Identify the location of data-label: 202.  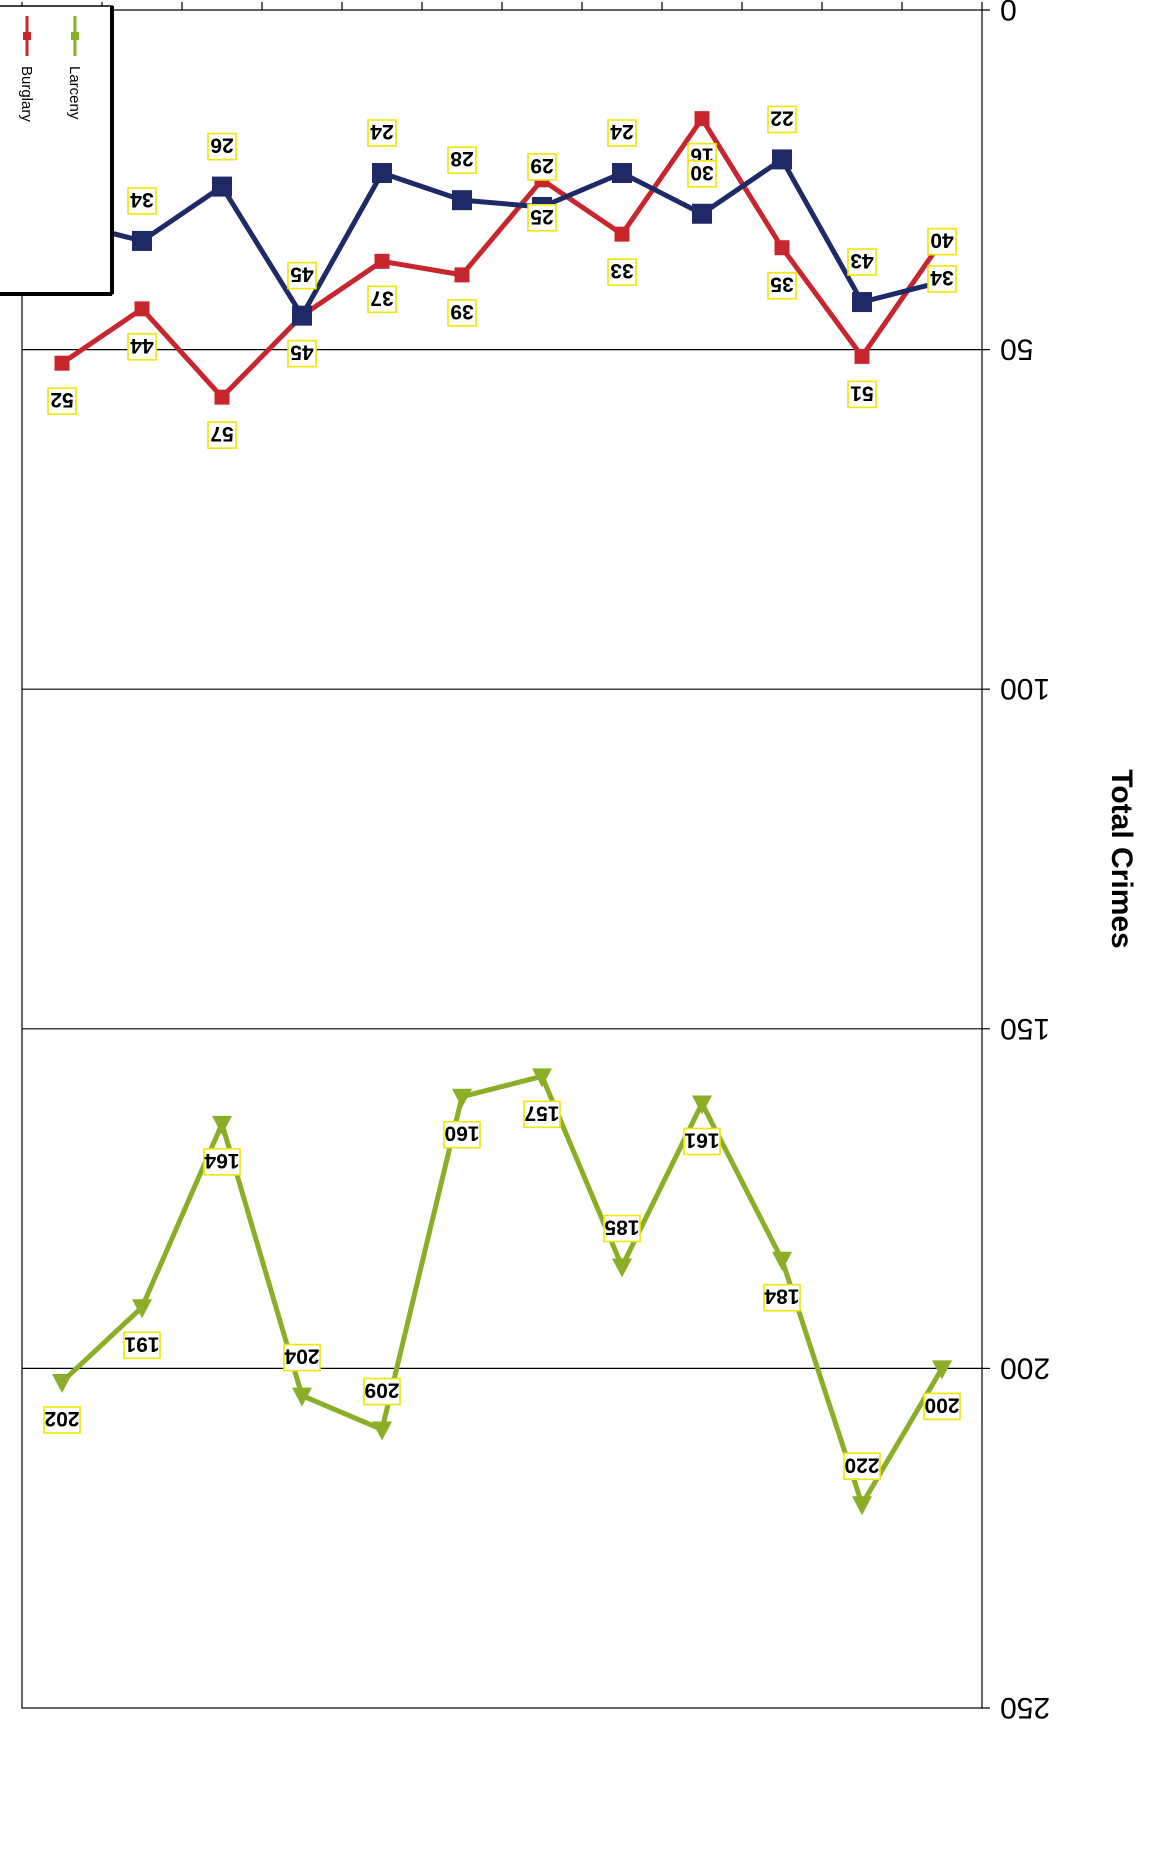
(61, 1418).